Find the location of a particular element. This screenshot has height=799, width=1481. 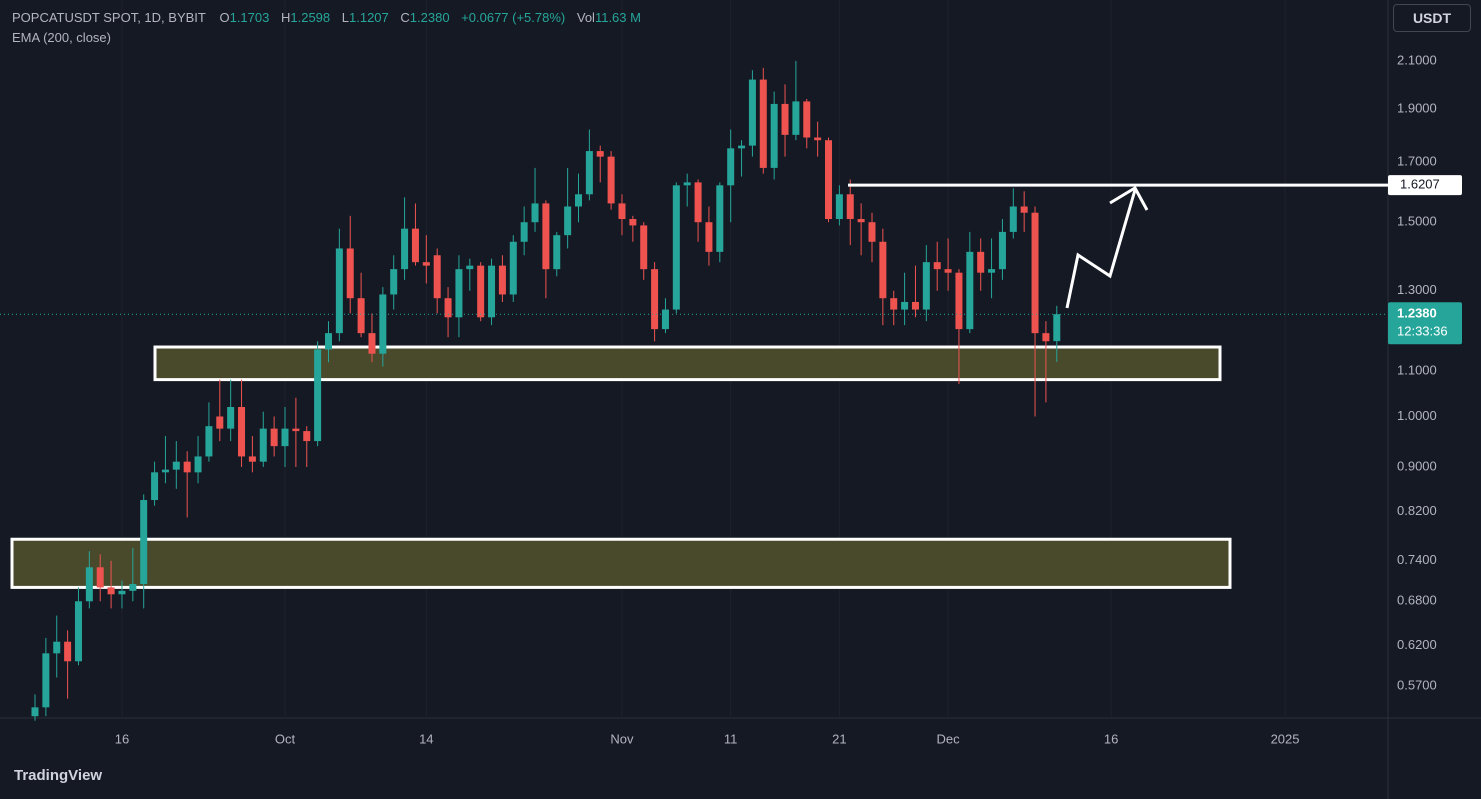

y-tick-label: 0.6200 is located at coordinates (1417, 644).